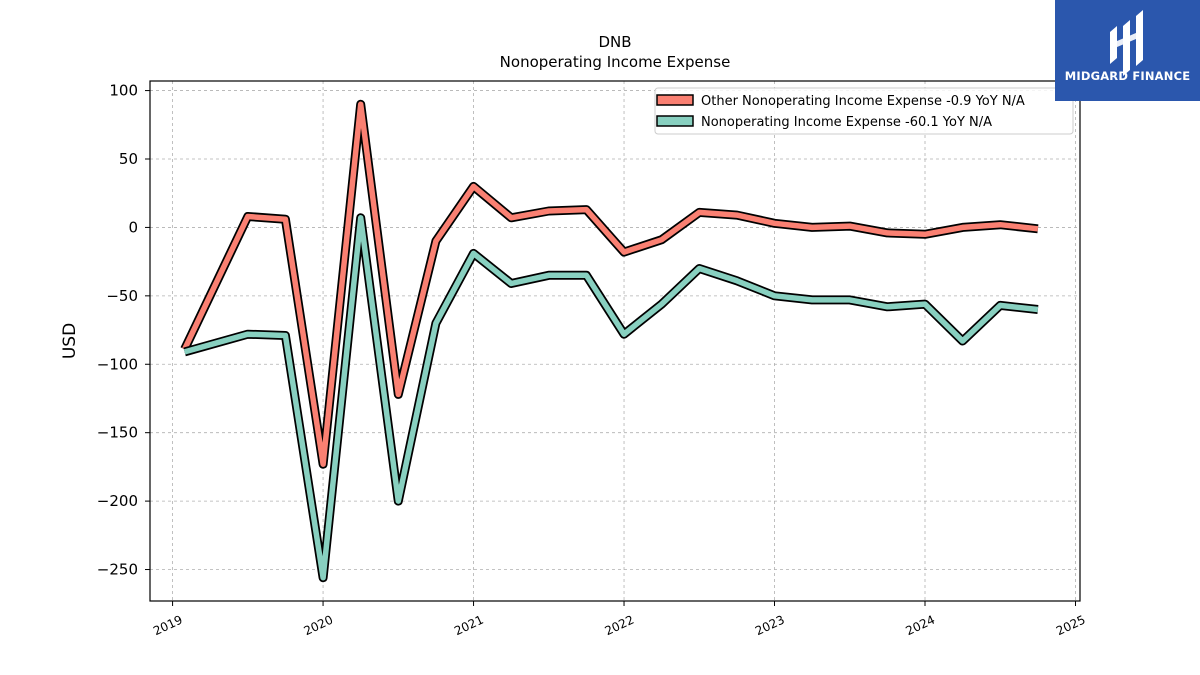 Image resolution: width=1200 pixels, height=675 pixels. What do you see at coordinates (614, 42) in the screenshot?
I see `chart-title: DNB` at bounding box center [614, 42].